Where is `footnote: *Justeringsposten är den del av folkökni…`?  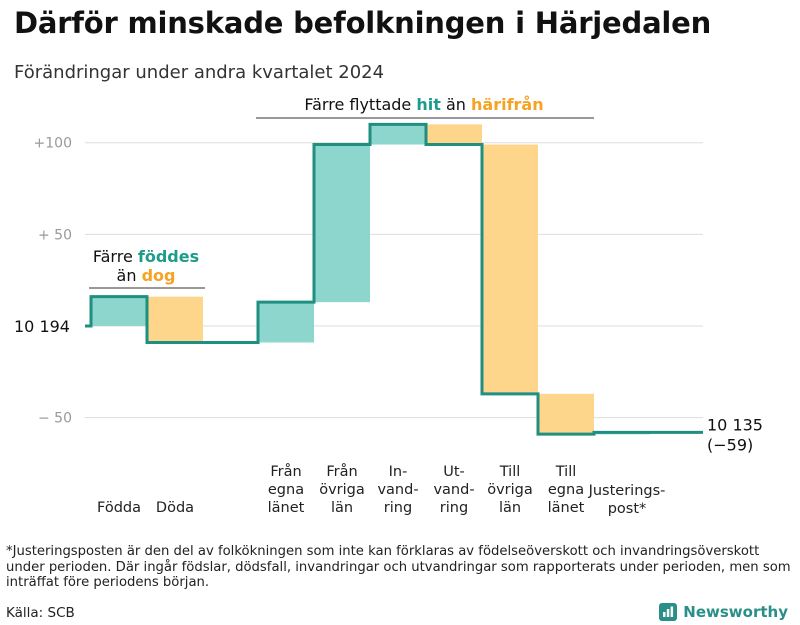 footnote: *Justeringsposten är den del av folkökni… is located at coordinates (398, 567).